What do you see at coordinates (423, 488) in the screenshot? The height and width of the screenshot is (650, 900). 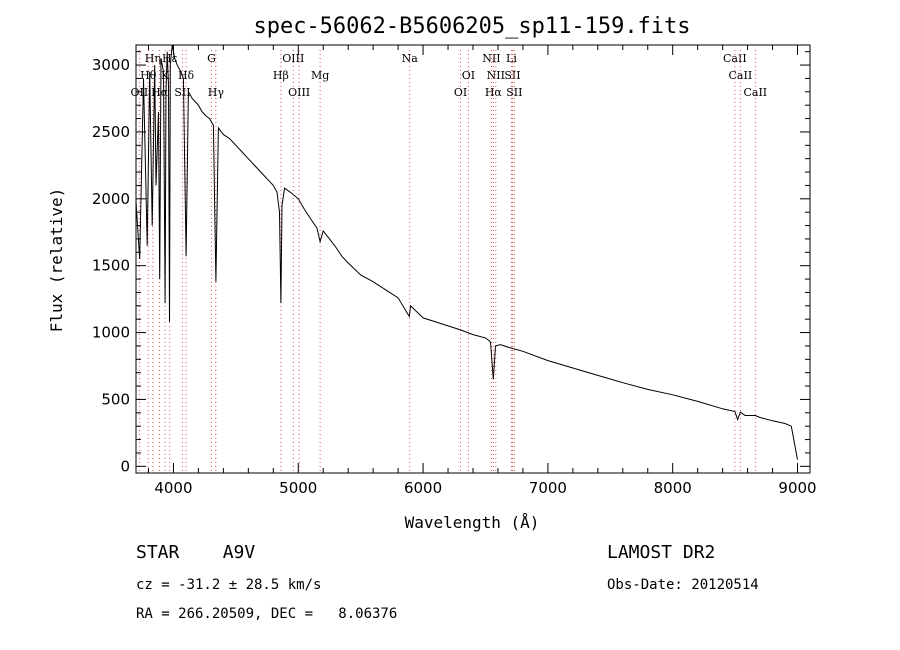 I see `x-tick-label: 6000` at bounding box center [423, 488].